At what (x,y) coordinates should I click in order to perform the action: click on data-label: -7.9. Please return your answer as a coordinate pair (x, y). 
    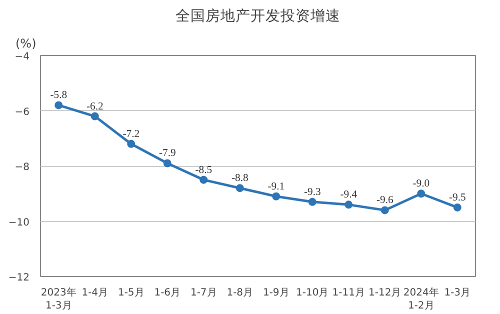
    Looking at the image, I should click on (167, 154).